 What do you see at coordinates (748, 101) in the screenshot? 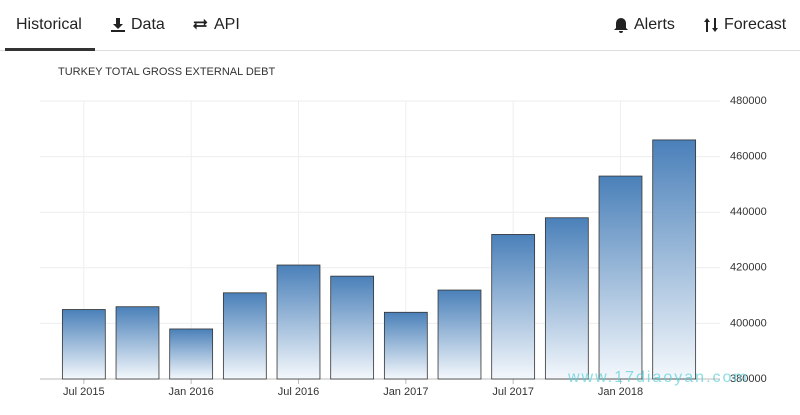
I see `y-tick-label: 480000` at bounding box center [748, 101].